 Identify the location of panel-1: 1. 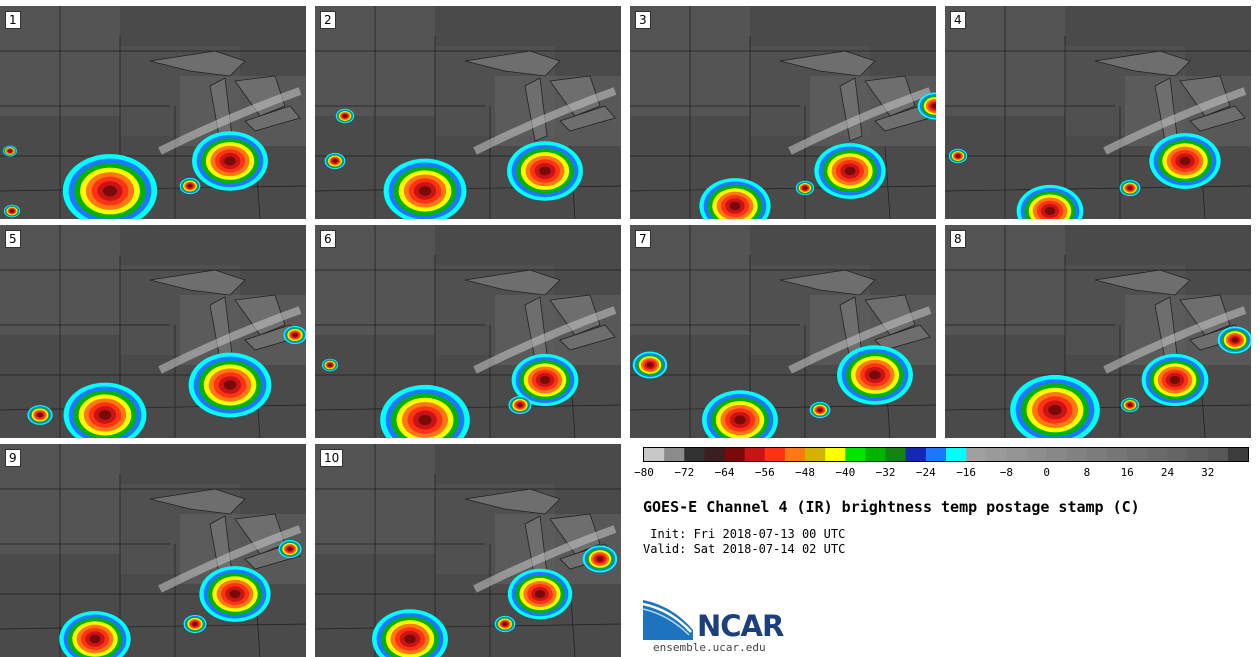
(153, 112).